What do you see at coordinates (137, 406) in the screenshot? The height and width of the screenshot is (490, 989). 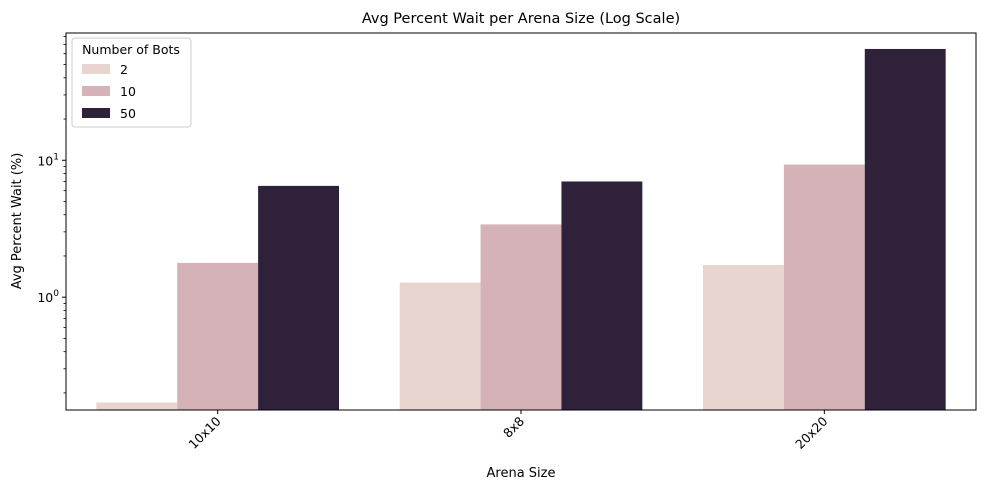 I see `bar-2-10x10` at bounding box center [137, 406].